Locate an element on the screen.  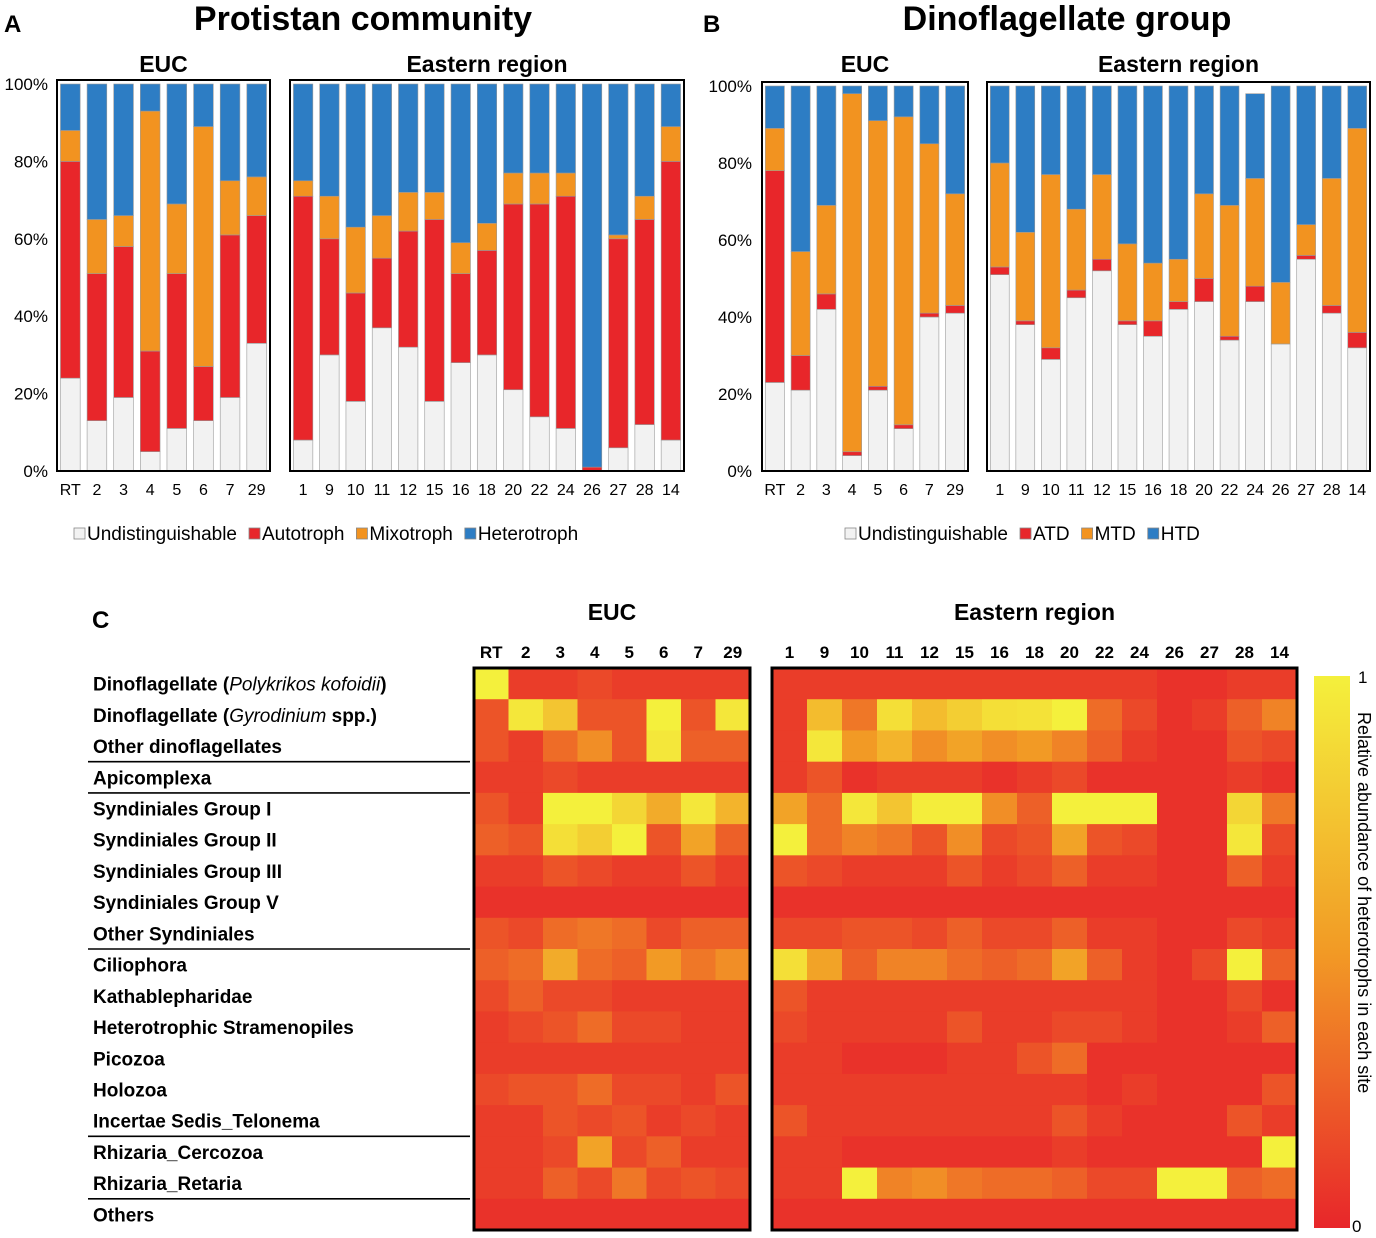
panel-title: Protistan community is located at coordinates (363, 19).